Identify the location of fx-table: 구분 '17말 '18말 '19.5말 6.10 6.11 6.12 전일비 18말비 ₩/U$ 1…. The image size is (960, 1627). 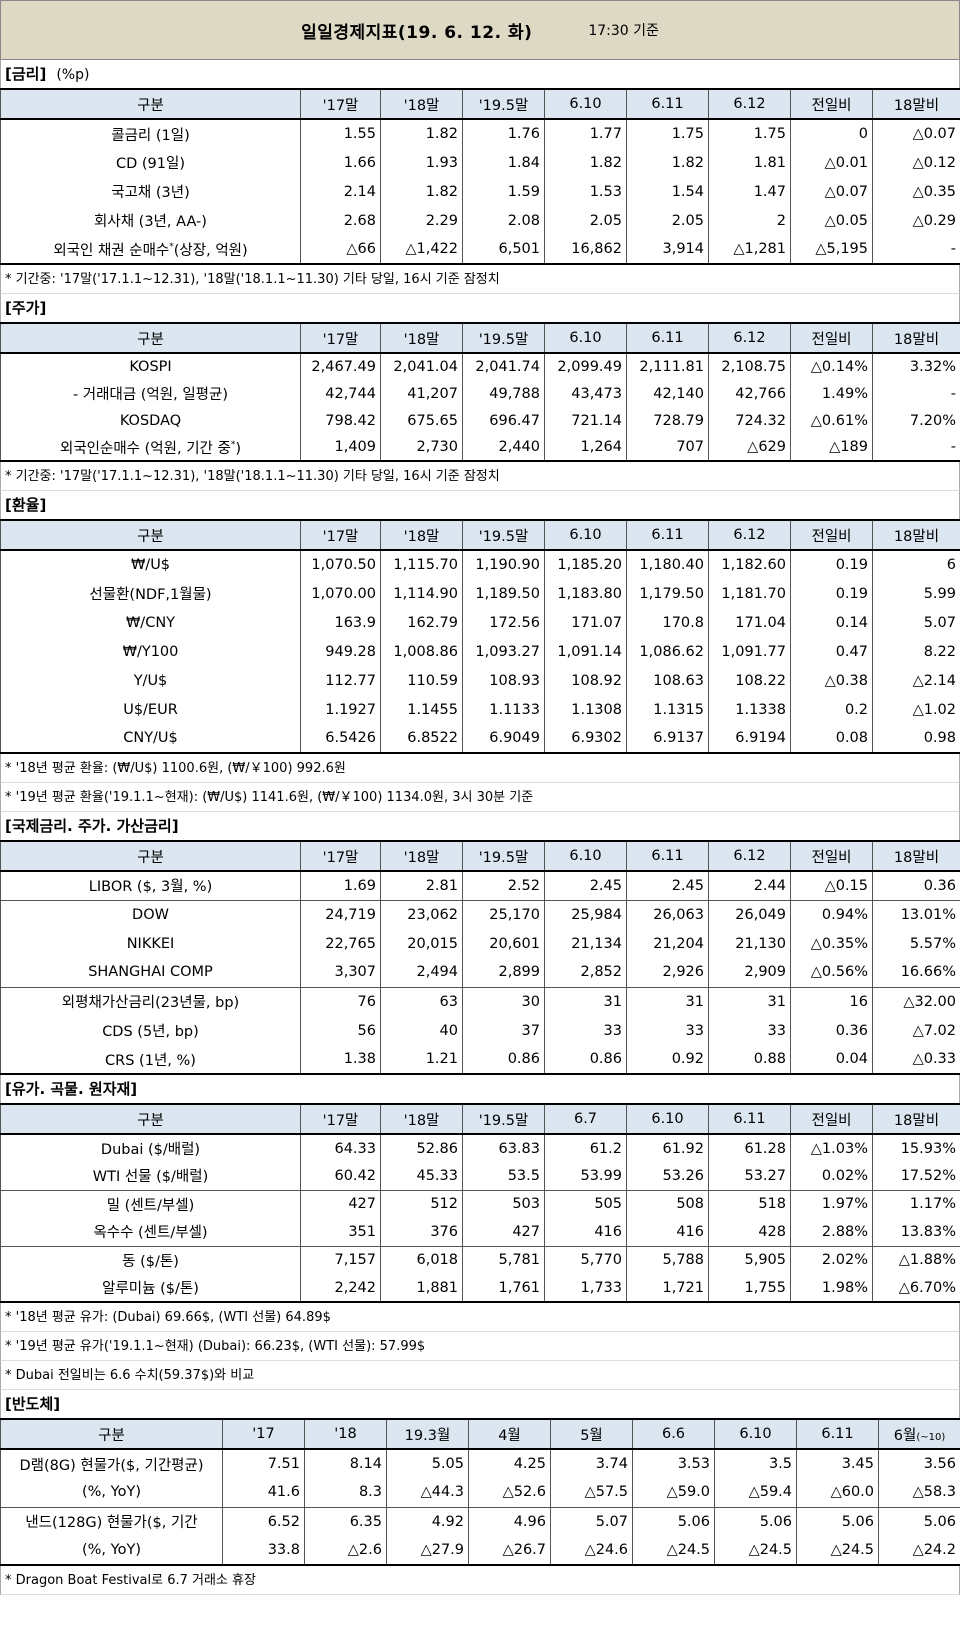
(480, 636).